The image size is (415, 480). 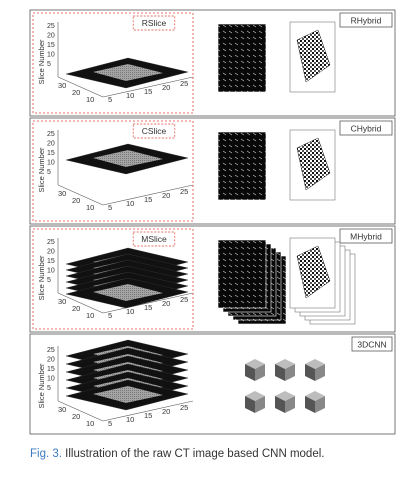 I want to click on caption-number: Fig. 3., so click(x=46, y=454).